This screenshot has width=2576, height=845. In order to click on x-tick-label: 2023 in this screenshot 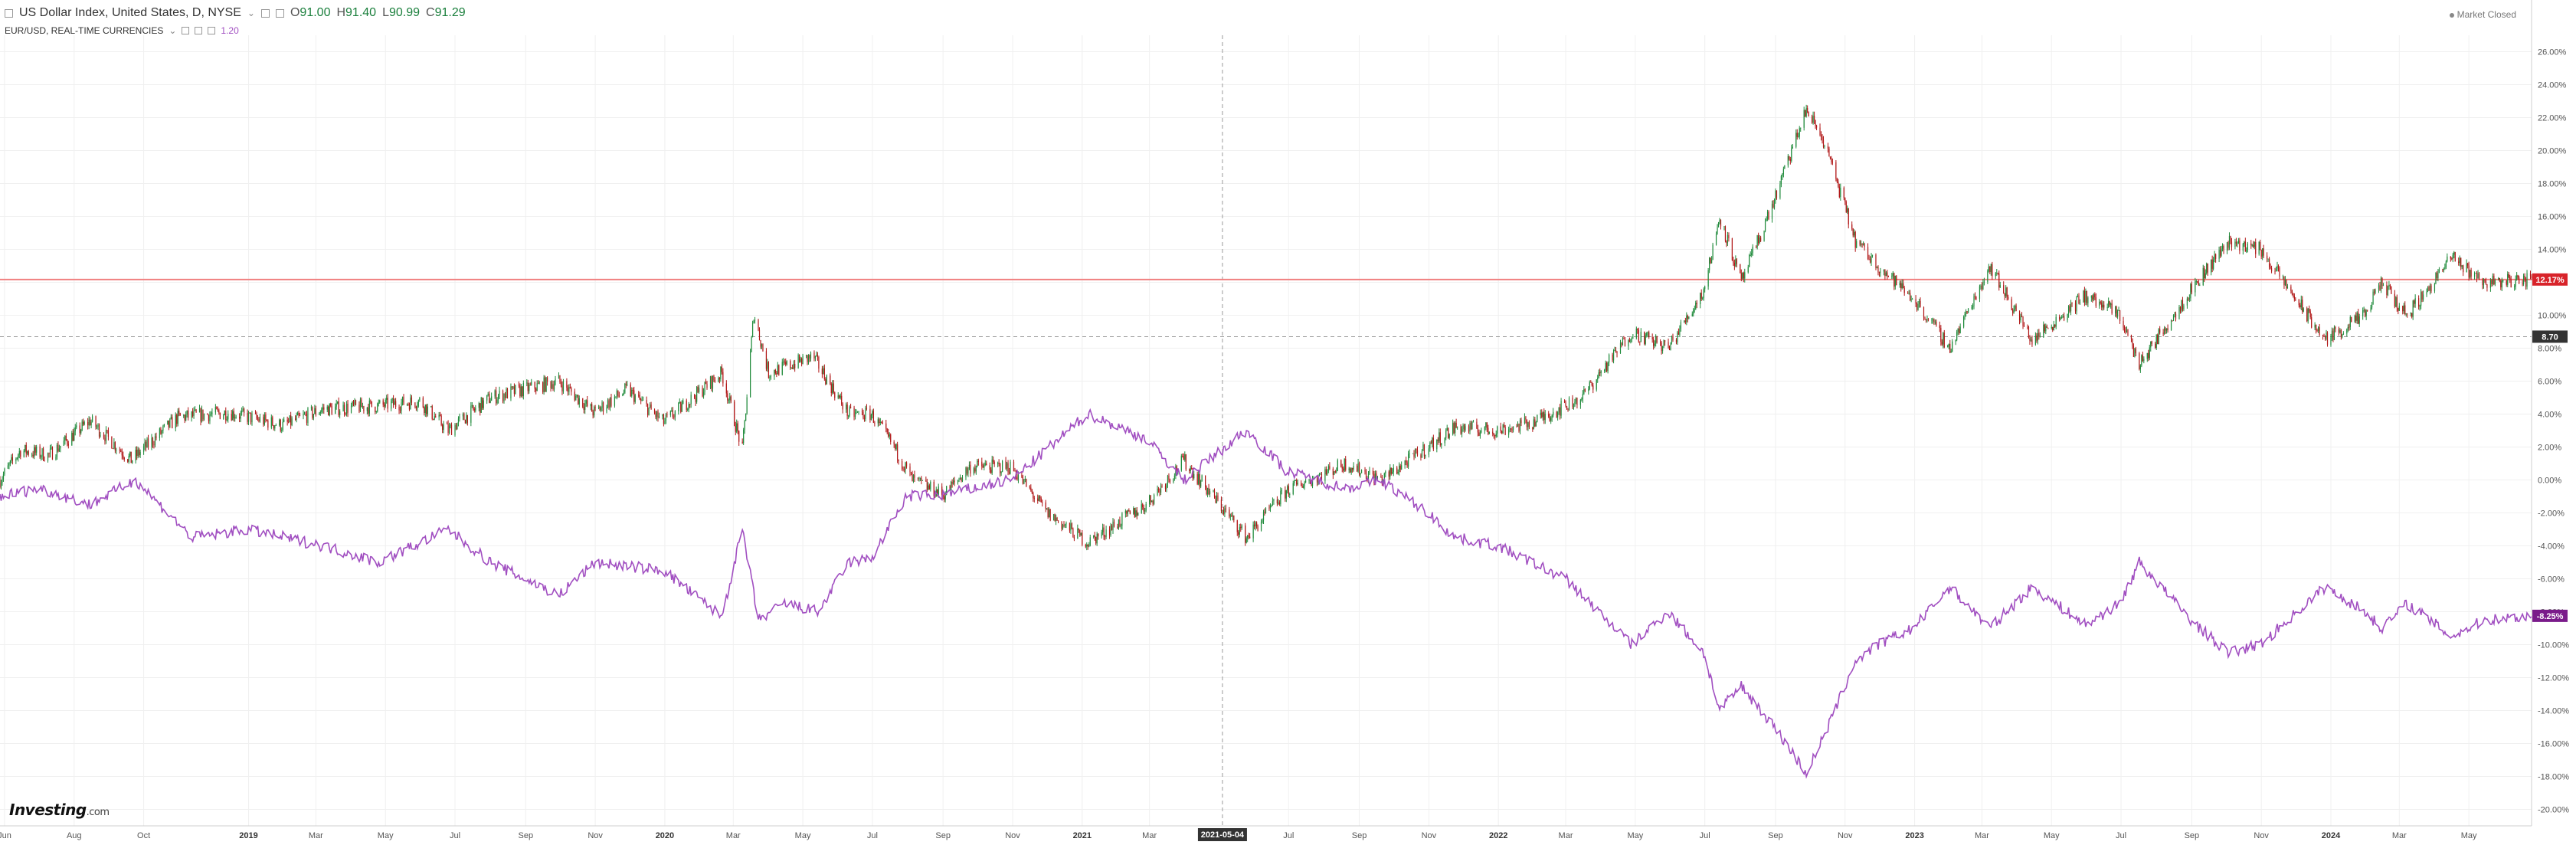, I will do `click(1914, 835)`.